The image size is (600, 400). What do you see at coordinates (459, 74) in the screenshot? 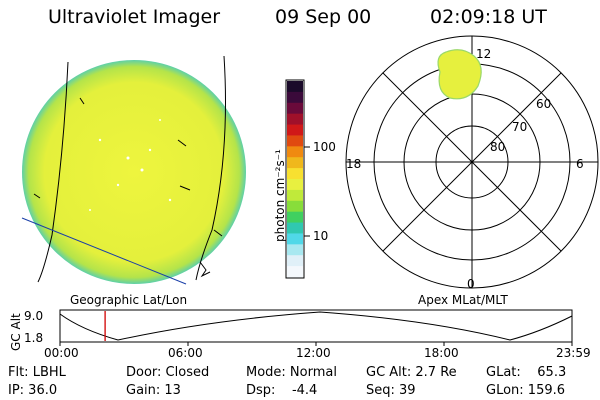
I see `auroral-emission-blob` at bounding box center [459, 74].